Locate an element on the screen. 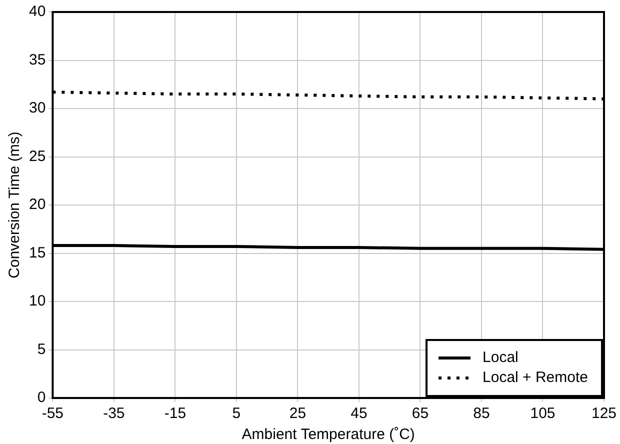 This screenshot has width=620, height=444. y-tick-label: 35 is located at coordinates (37, 59).